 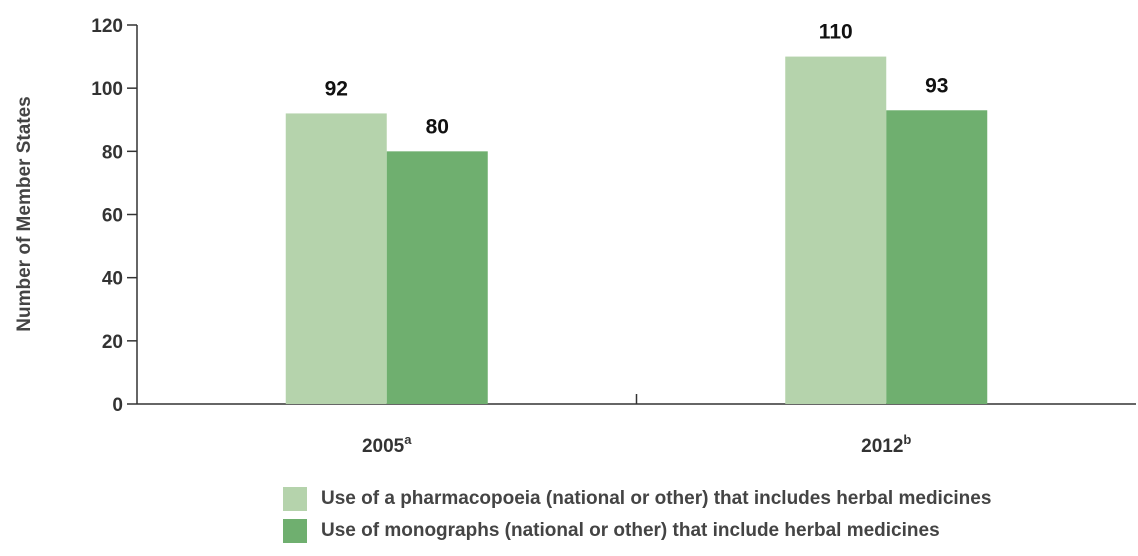 I want to click on data-label: 80, so click(x=437, y=126).